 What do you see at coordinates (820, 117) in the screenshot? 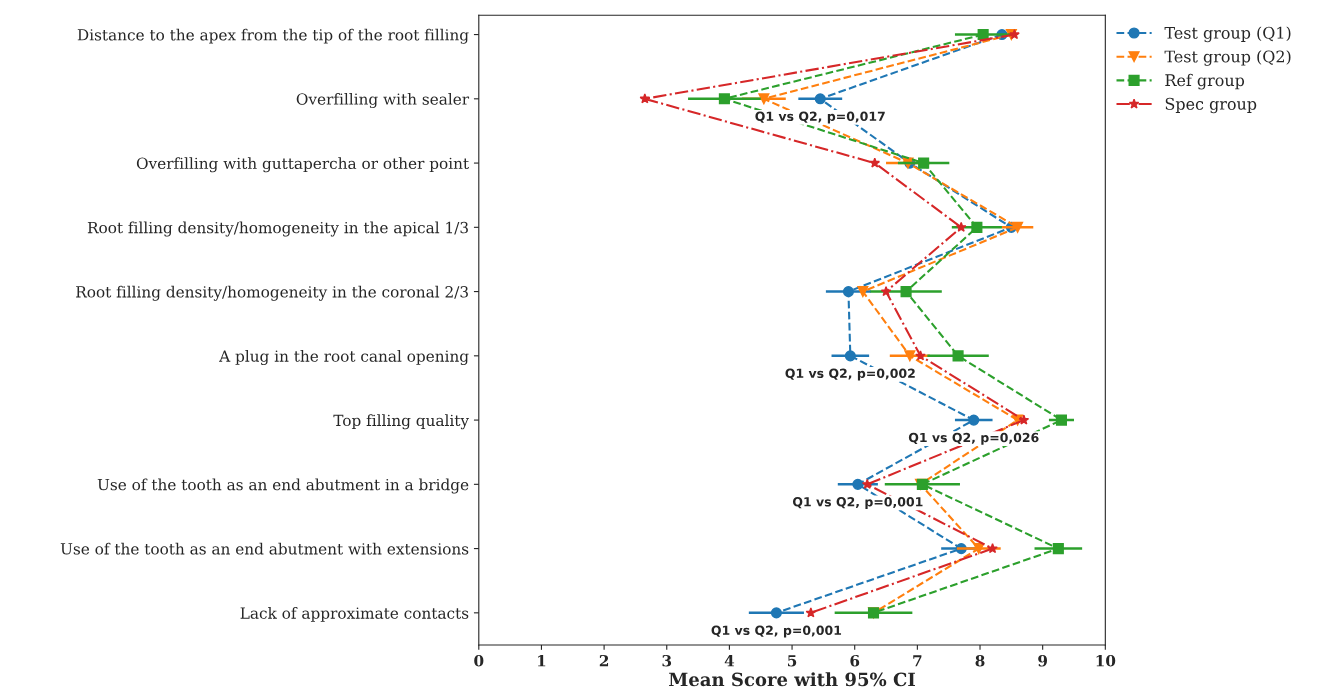
I see `annotation: Q1 vs Q2, p=0,017` at bounding box center [820, 117].